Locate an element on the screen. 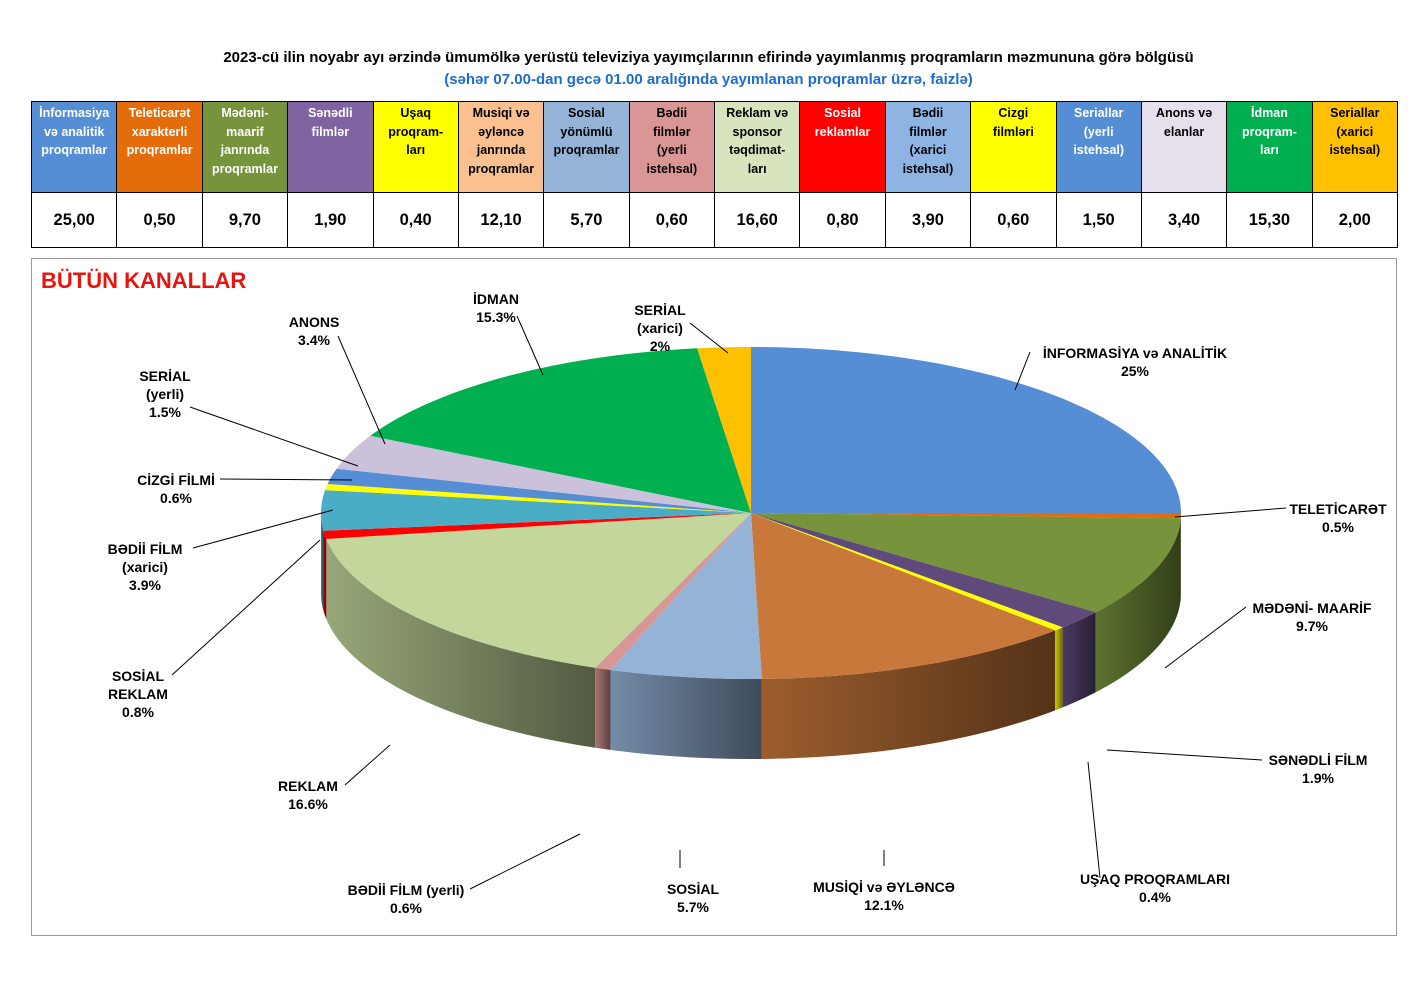 Image resolution: width=1417 pixels, height=1003 pixels. slice-label-line: (yerli) is located at coordinates (165, 394).